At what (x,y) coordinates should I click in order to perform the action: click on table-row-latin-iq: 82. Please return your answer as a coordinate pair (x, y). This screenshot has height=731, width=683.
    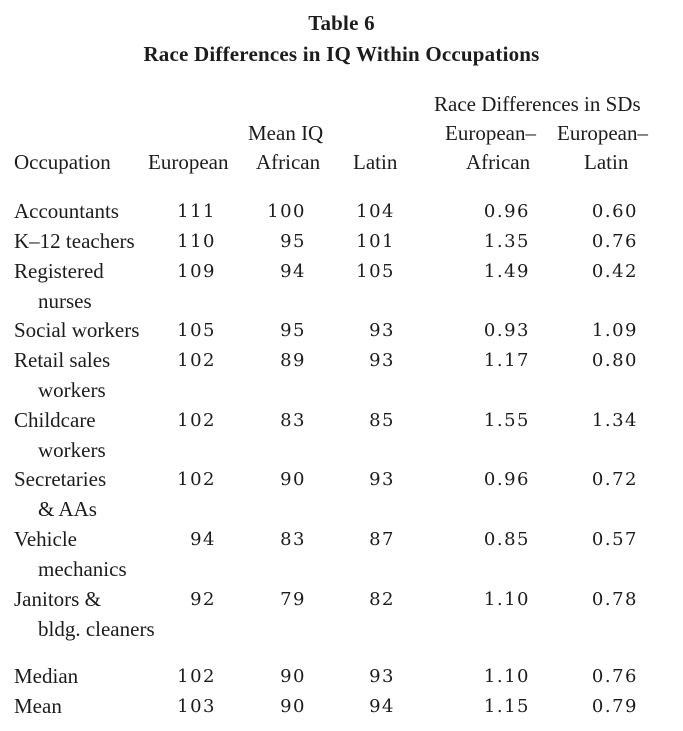
    Looking at the image, I should click on (382, 599).